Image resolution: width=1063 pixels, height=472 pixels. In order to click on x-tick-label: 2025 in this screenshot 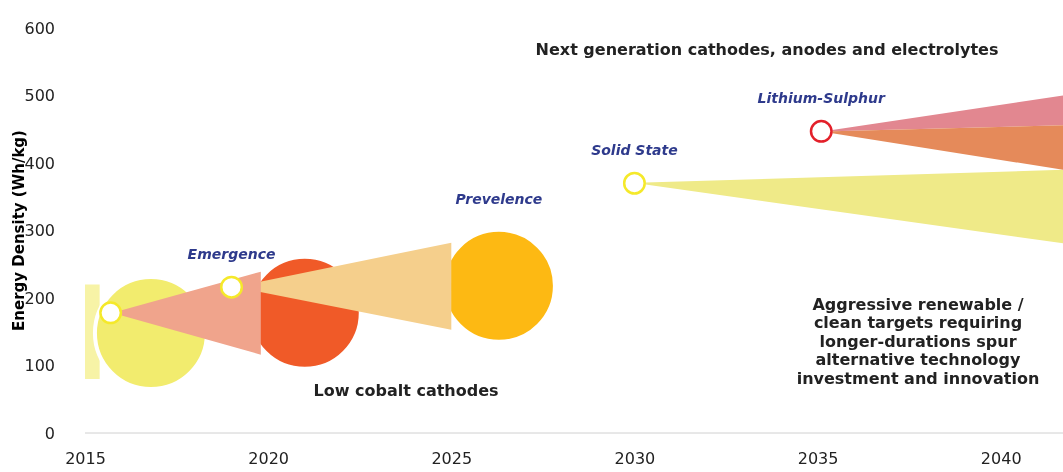, I will do `click(452, 458)`.